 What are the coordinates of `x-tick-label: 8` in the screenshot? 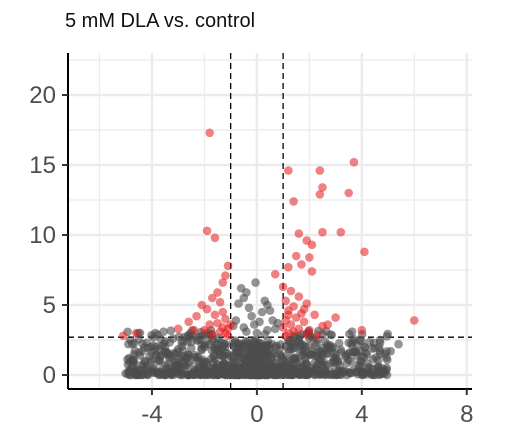 It's located at (466, 414).